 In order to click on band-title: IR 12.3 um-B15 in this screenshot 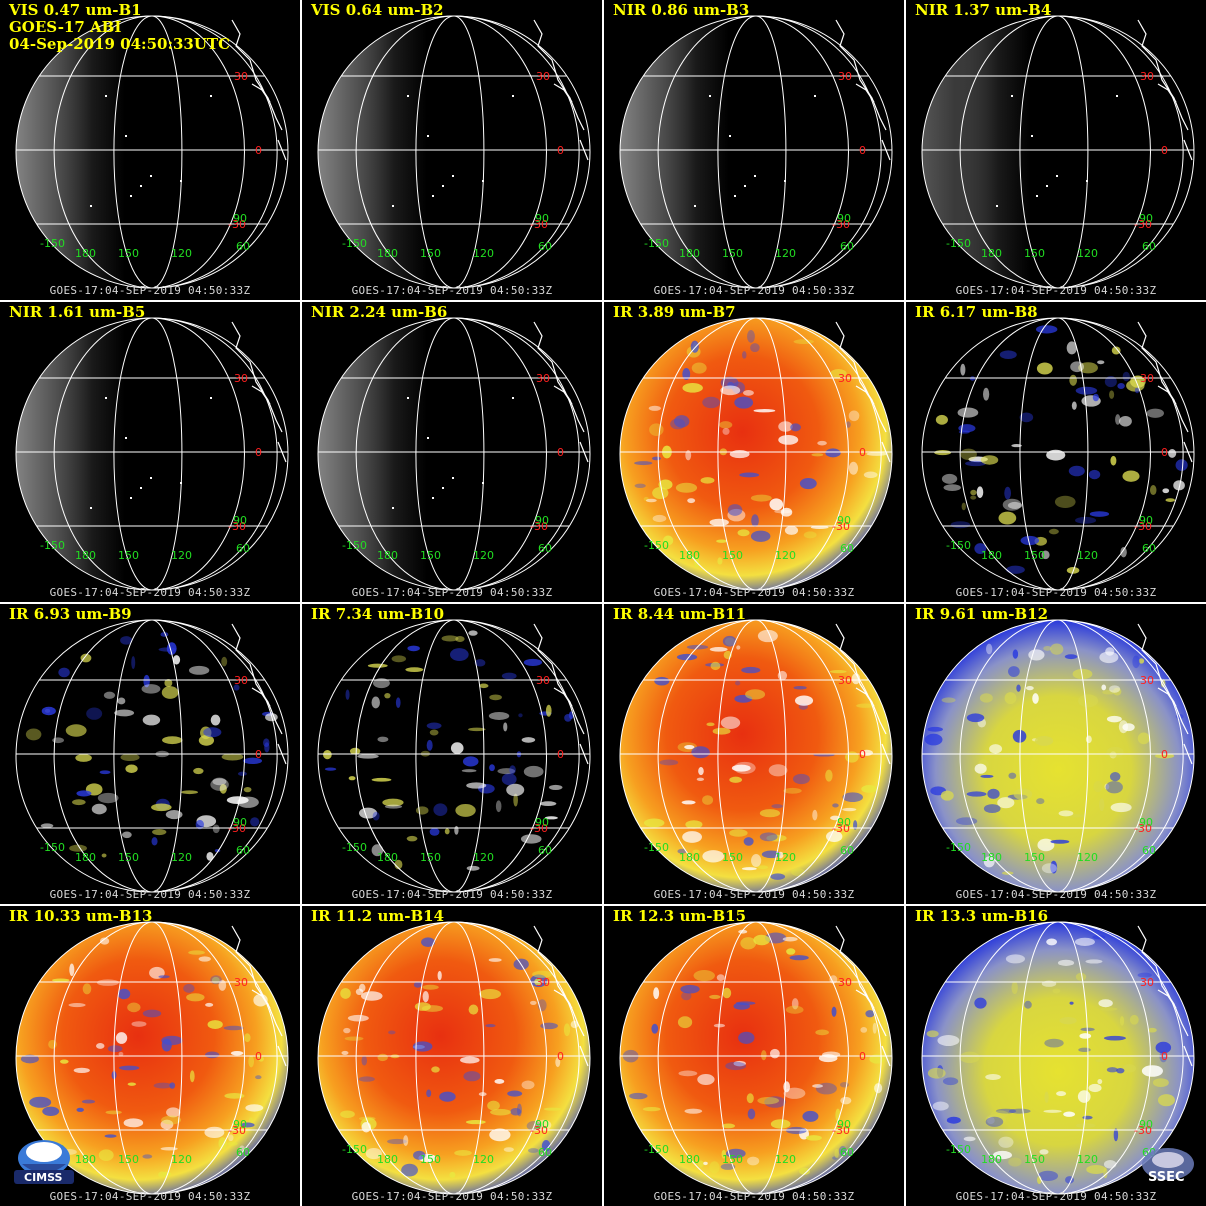, I will do `click(680, 916)`.